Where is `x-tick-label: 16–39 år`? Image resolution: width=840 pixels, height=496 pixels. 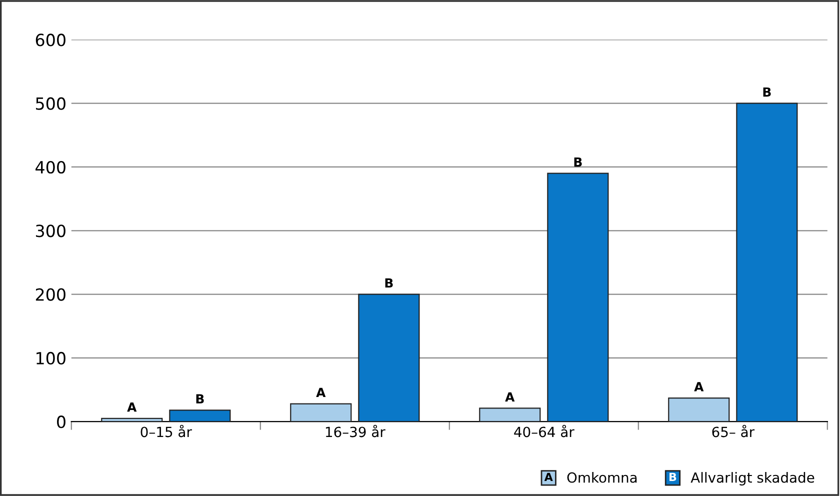
x-tick-label: 16–39 år is located at coordinates (356, 431).